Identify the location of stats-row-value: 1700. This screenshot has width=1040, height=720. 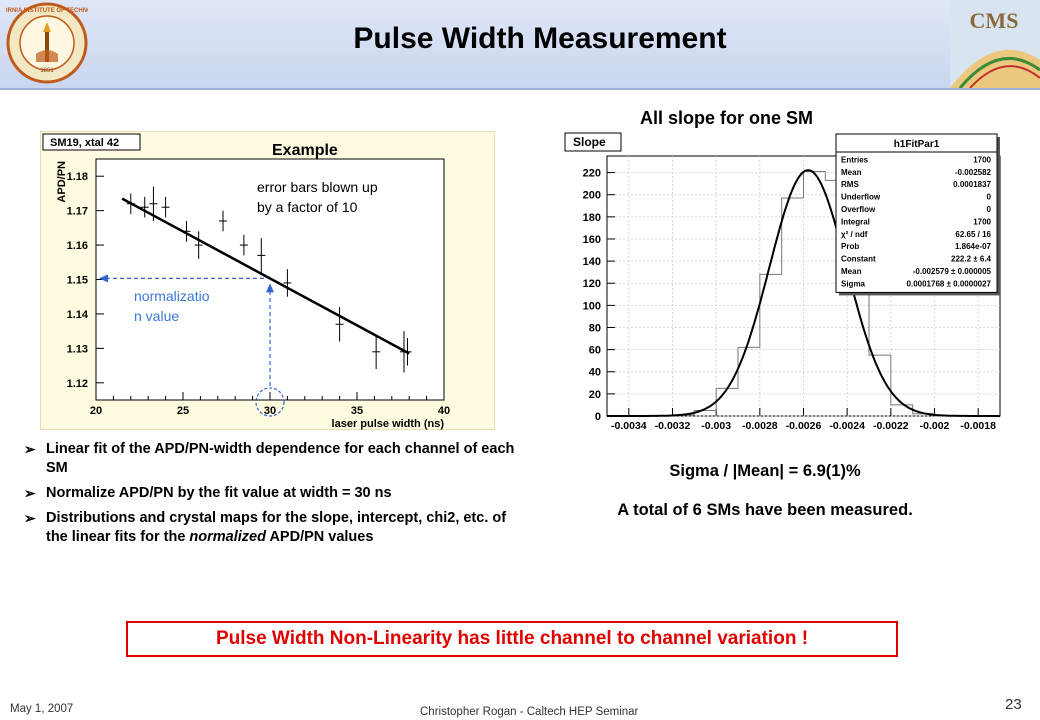
(982, 221).